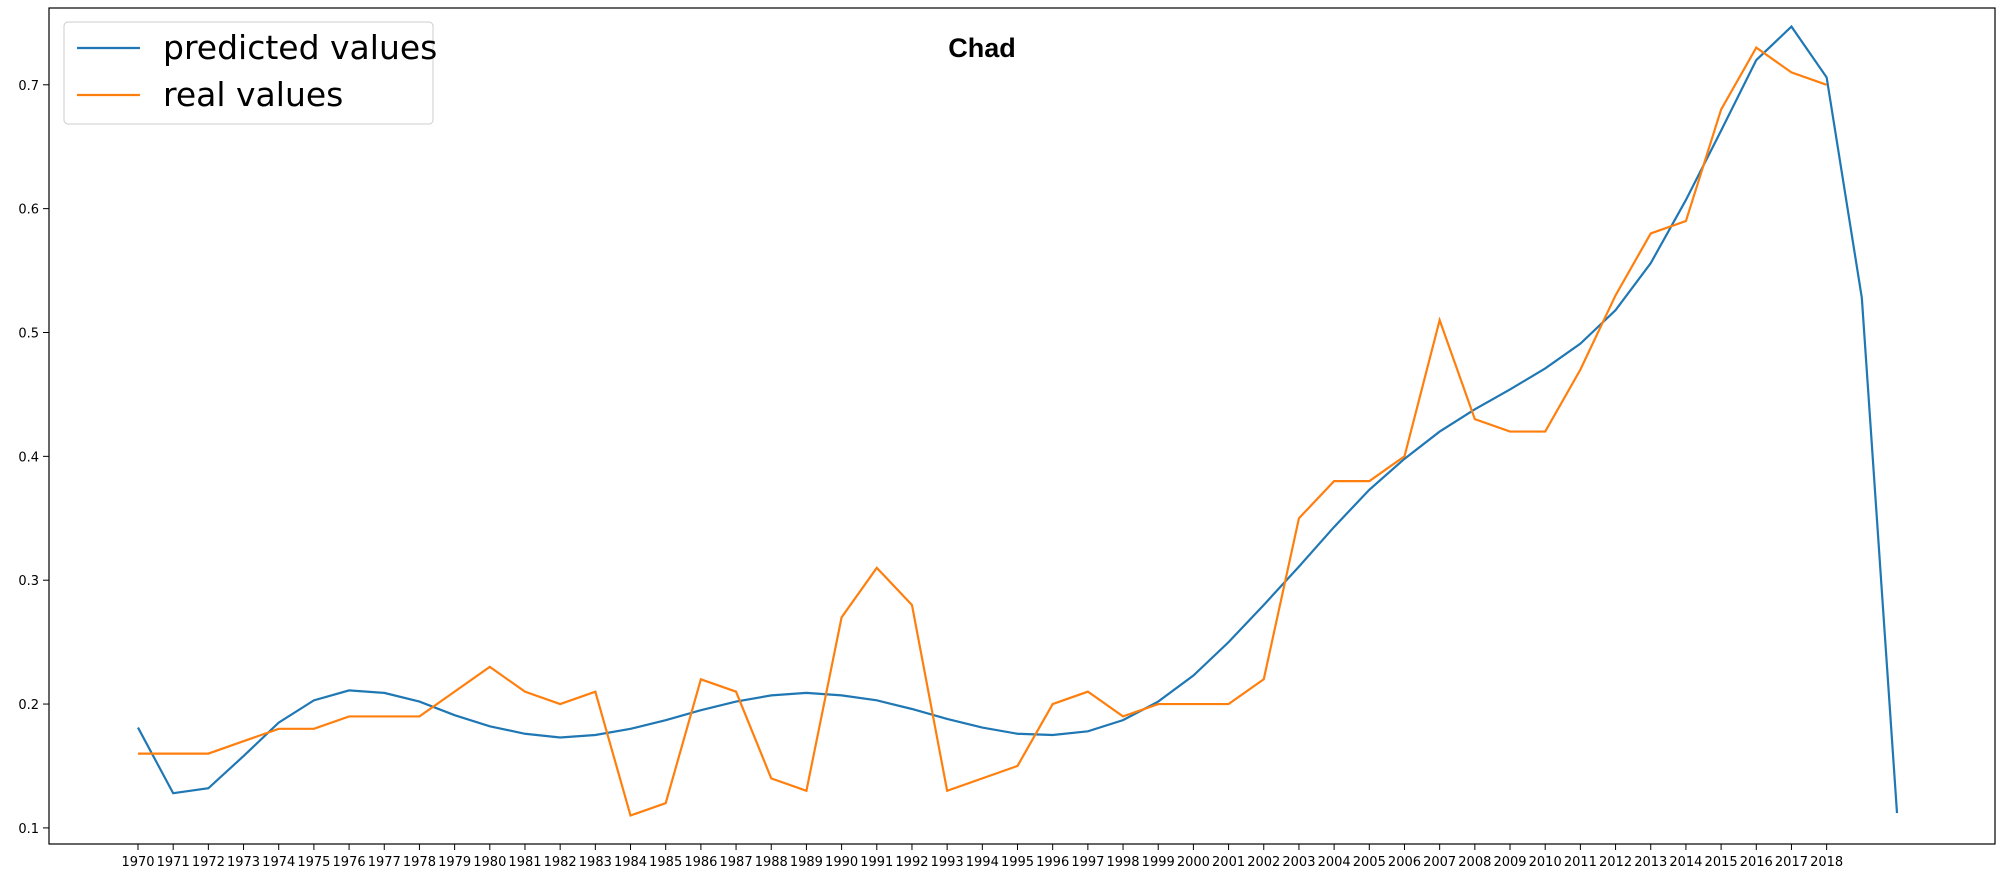  I want to click on x-tick-label: 2012, so click(1615, 862).